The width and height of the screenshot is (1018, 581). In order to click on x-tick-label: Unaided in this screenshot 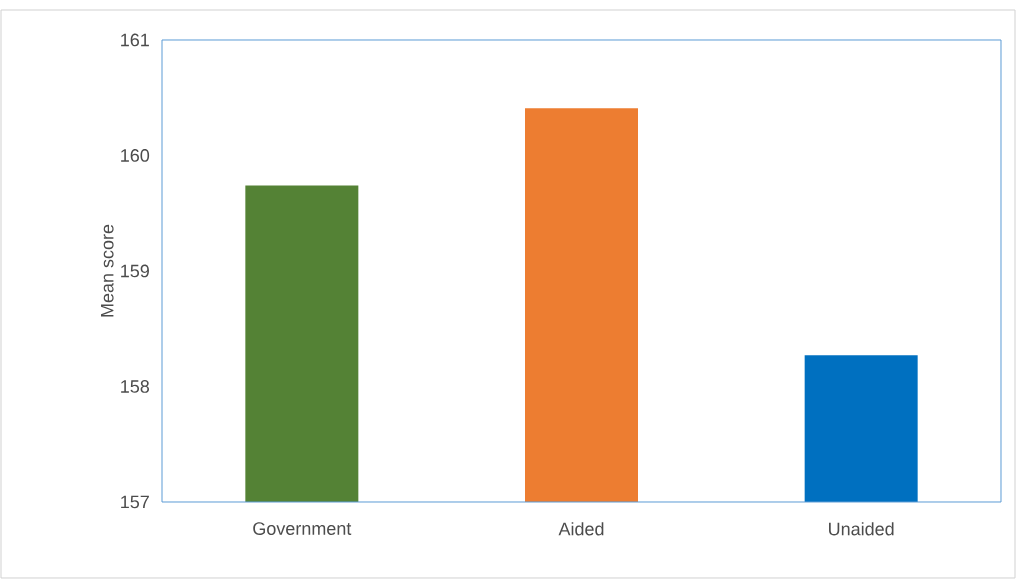, I will do `click(861, 529)`.